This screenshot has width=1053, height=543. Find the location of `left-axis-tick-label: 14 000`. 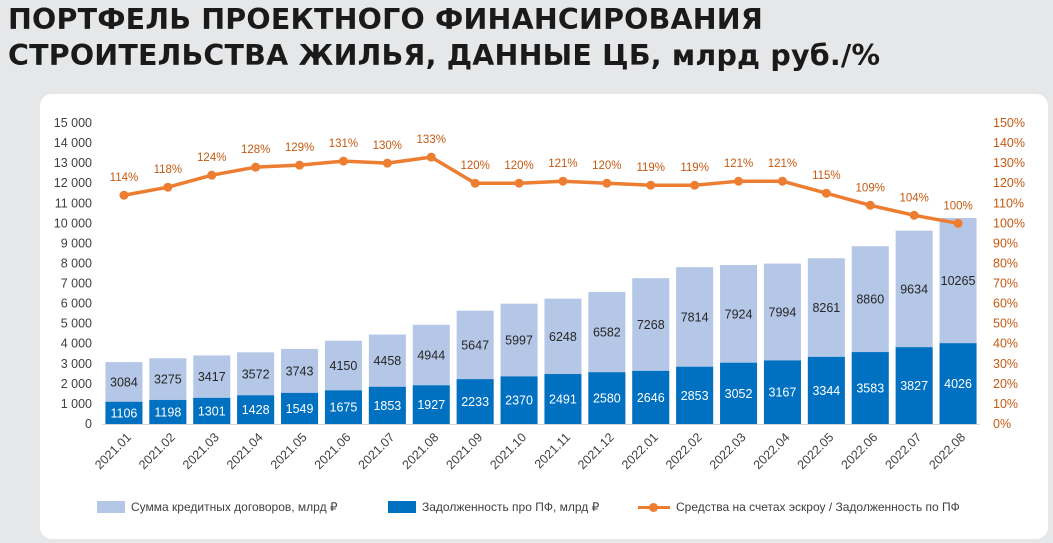

left-axis-tick-label: 14 000 is located at coordinates (73, 143).